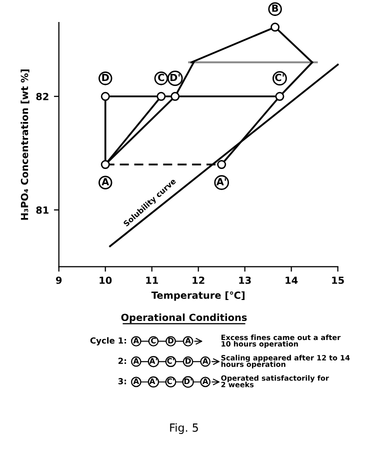 Image resolution: width=368 pixels, height=452 pixels. Describe the element at coordinates (25, 144) in the screenshot. I see `y-axis-title: H₃PO₄ Concentration [wt %]` at that location.